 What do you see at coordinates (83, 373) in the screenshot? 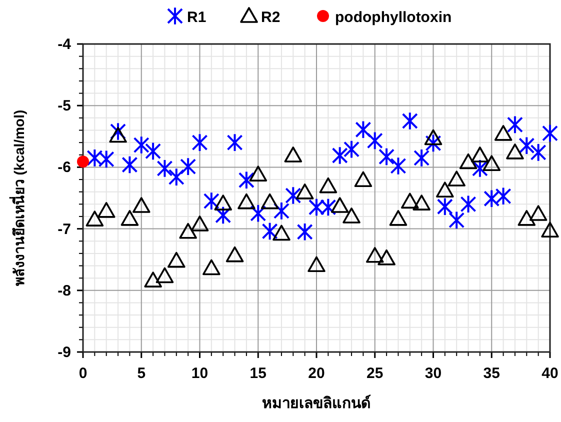
I see `x-tick-label: 0` at bounding box center [83, 373].